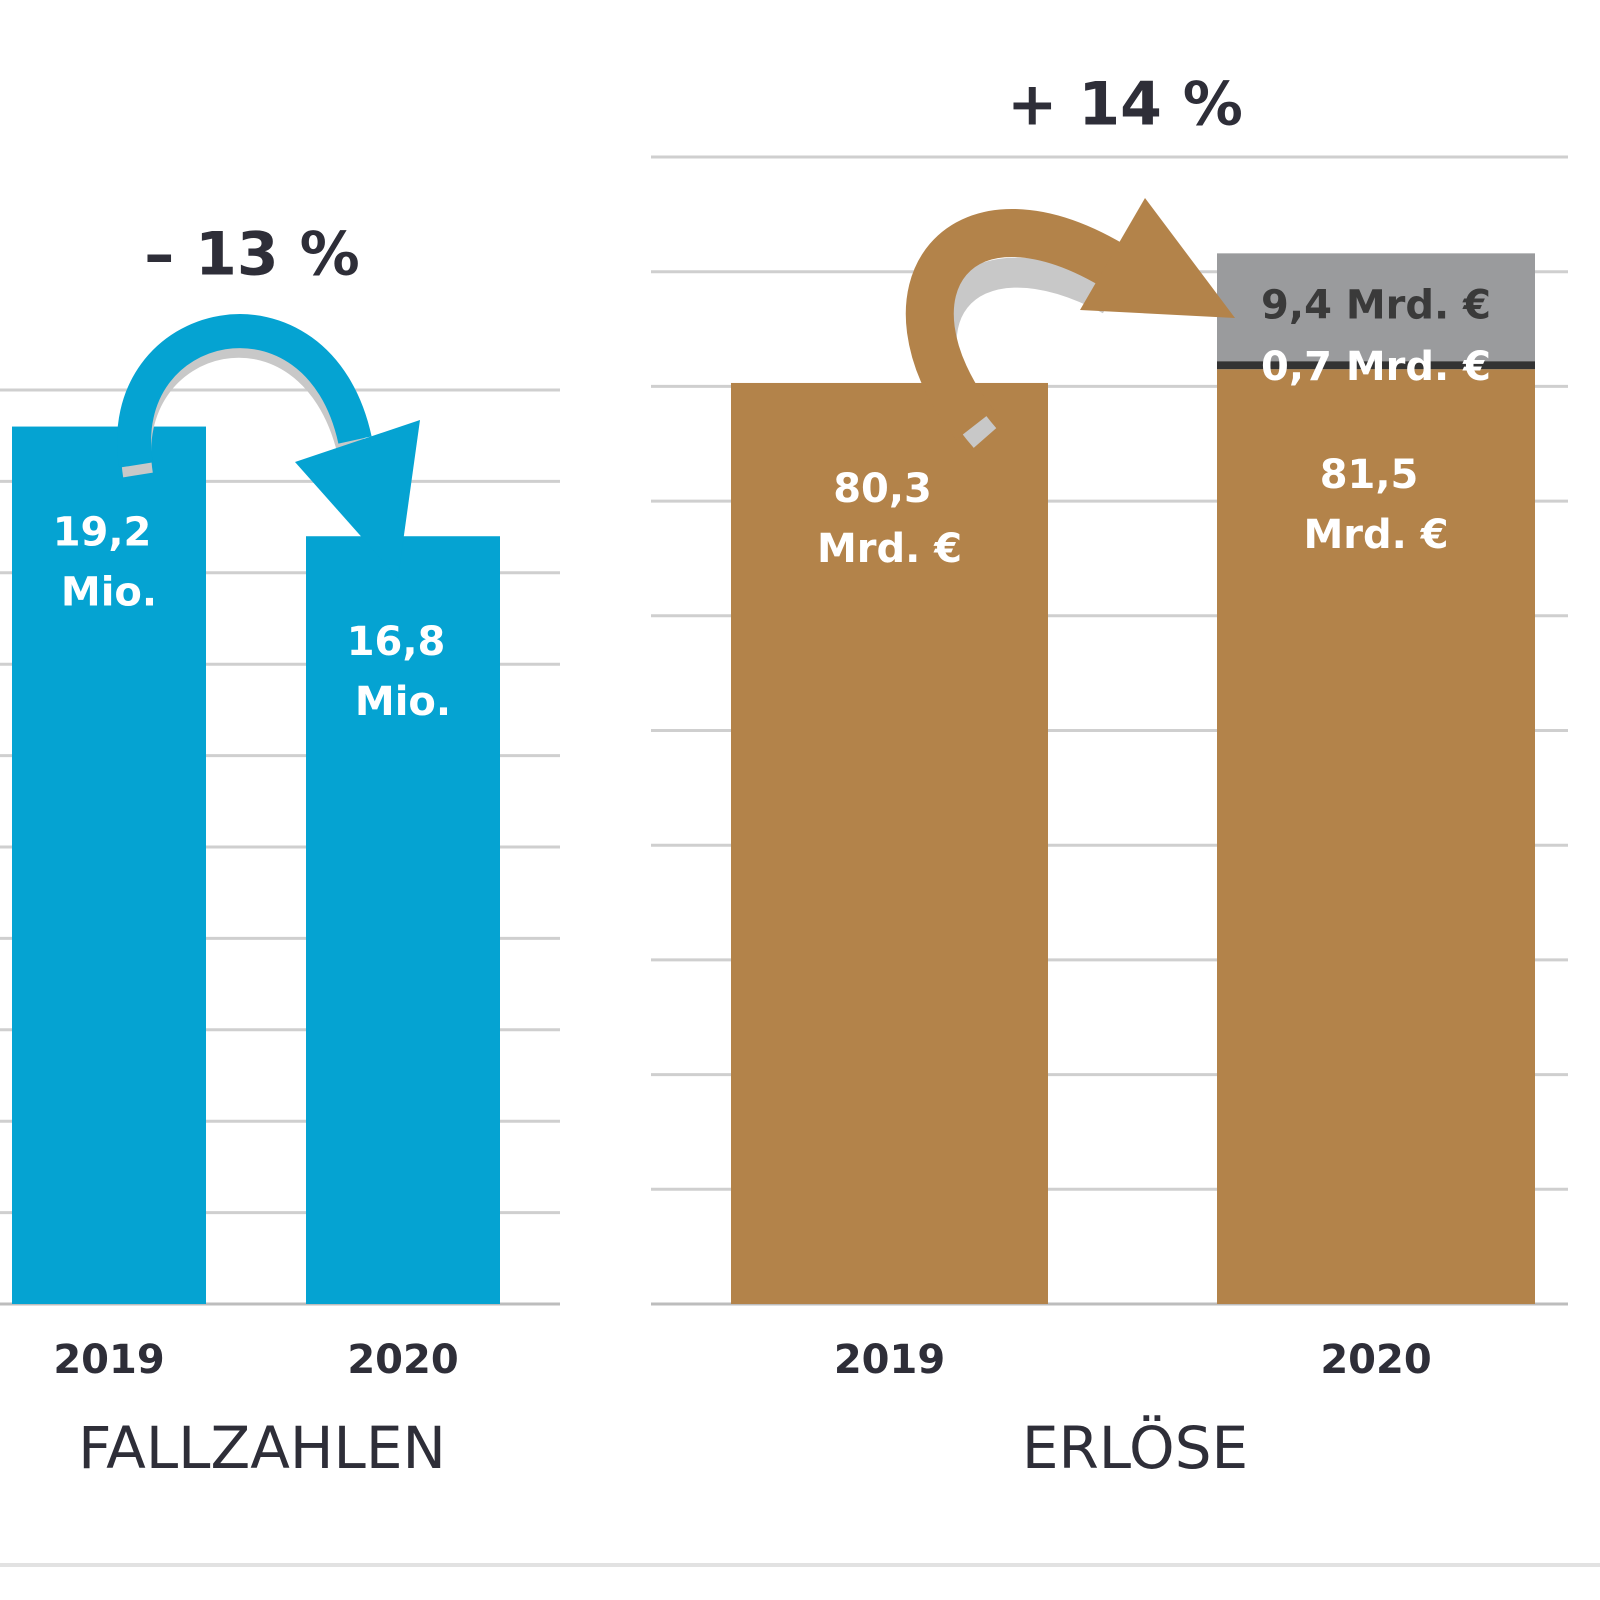 The image size is (1600, 1600). I want to click on value-label-line: 16,8, so click(403, 642).